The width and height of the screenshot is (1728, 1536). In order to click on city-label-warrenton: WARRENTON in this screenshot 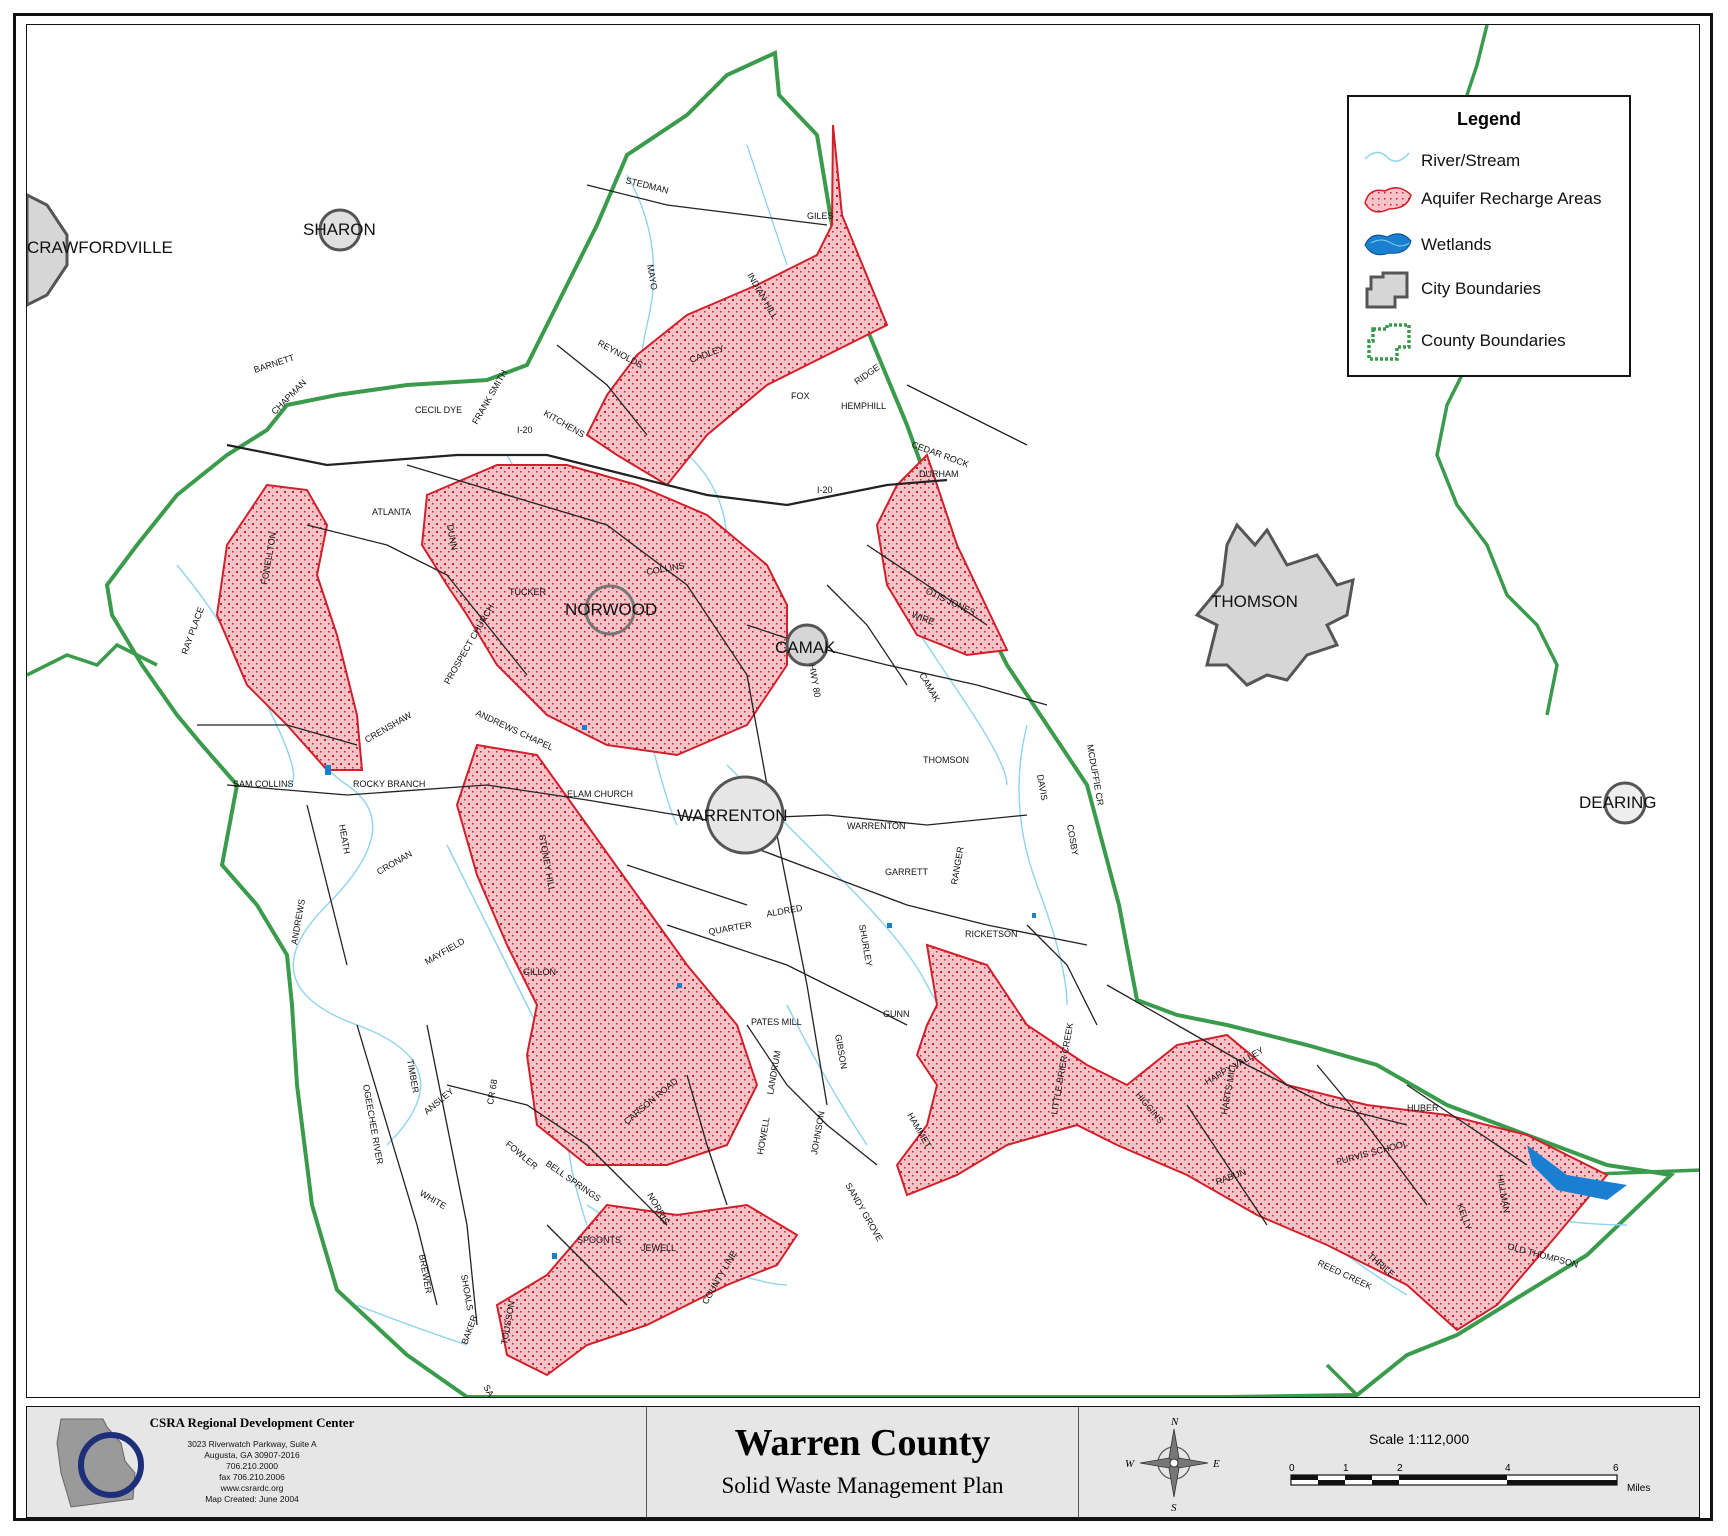, I will do `click(732, 815)`.